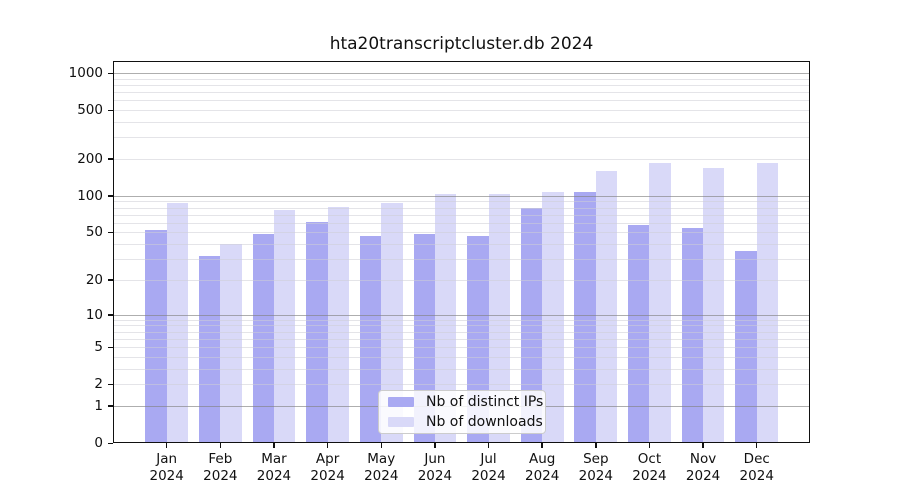 This screenshot has height=500, width=900. What do you see at coordinates (94, 279) in the screenshot?
I see `y-tick-label-20: 20` at bounding box center [94, 279].